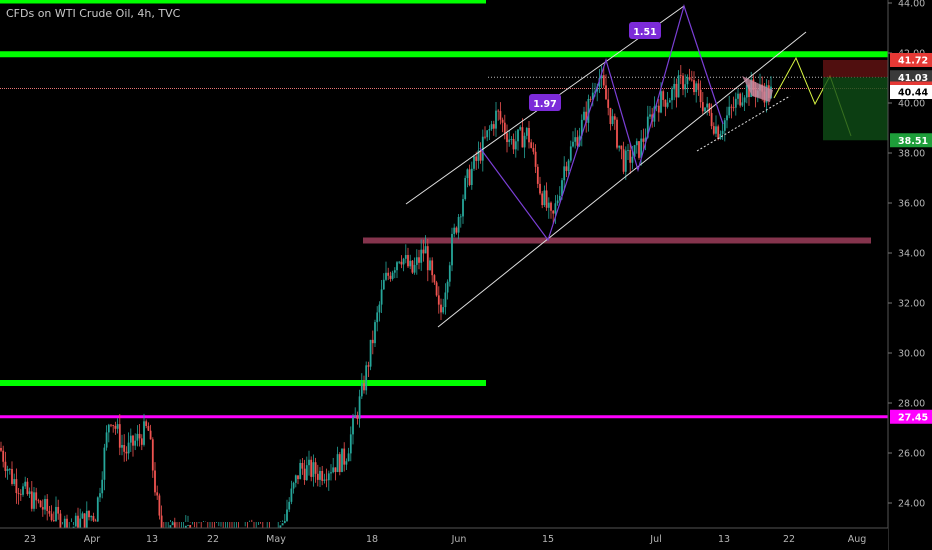 The image size is (932, 550). I want to click on price-tick-label: 40.00, so click(911, 104).